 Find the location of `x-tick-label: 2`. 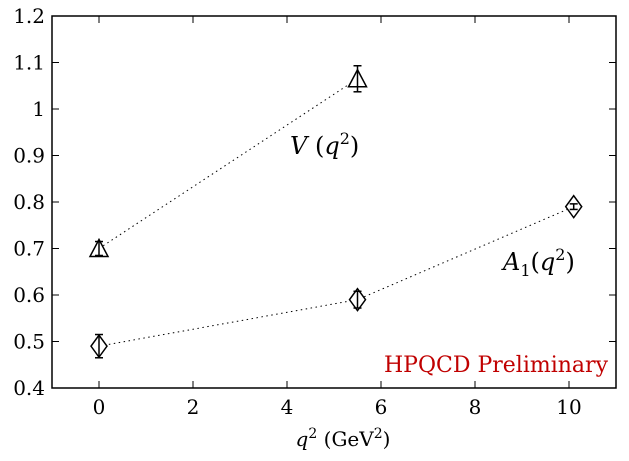

x-tick-label: 2 is located at coordinates (193, 407).